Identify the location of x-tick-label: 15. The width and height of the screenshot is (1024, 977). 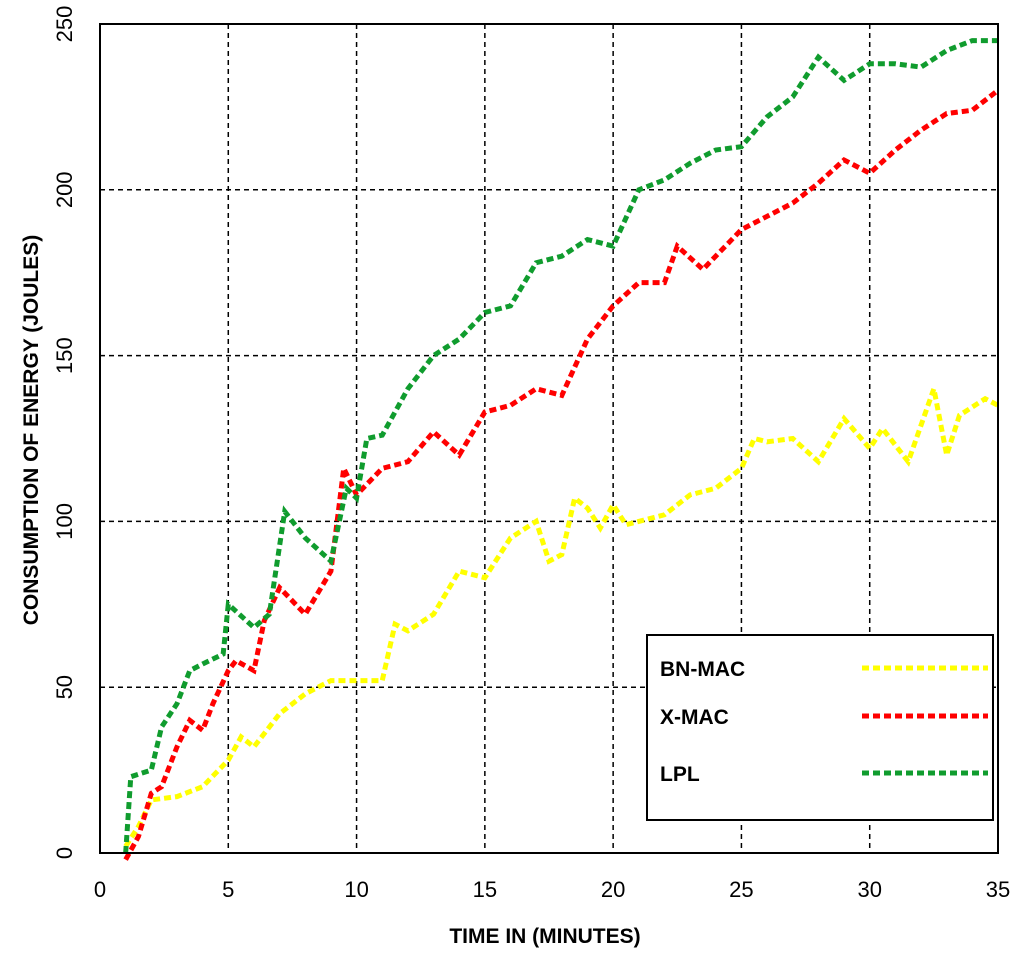
(485, 889).